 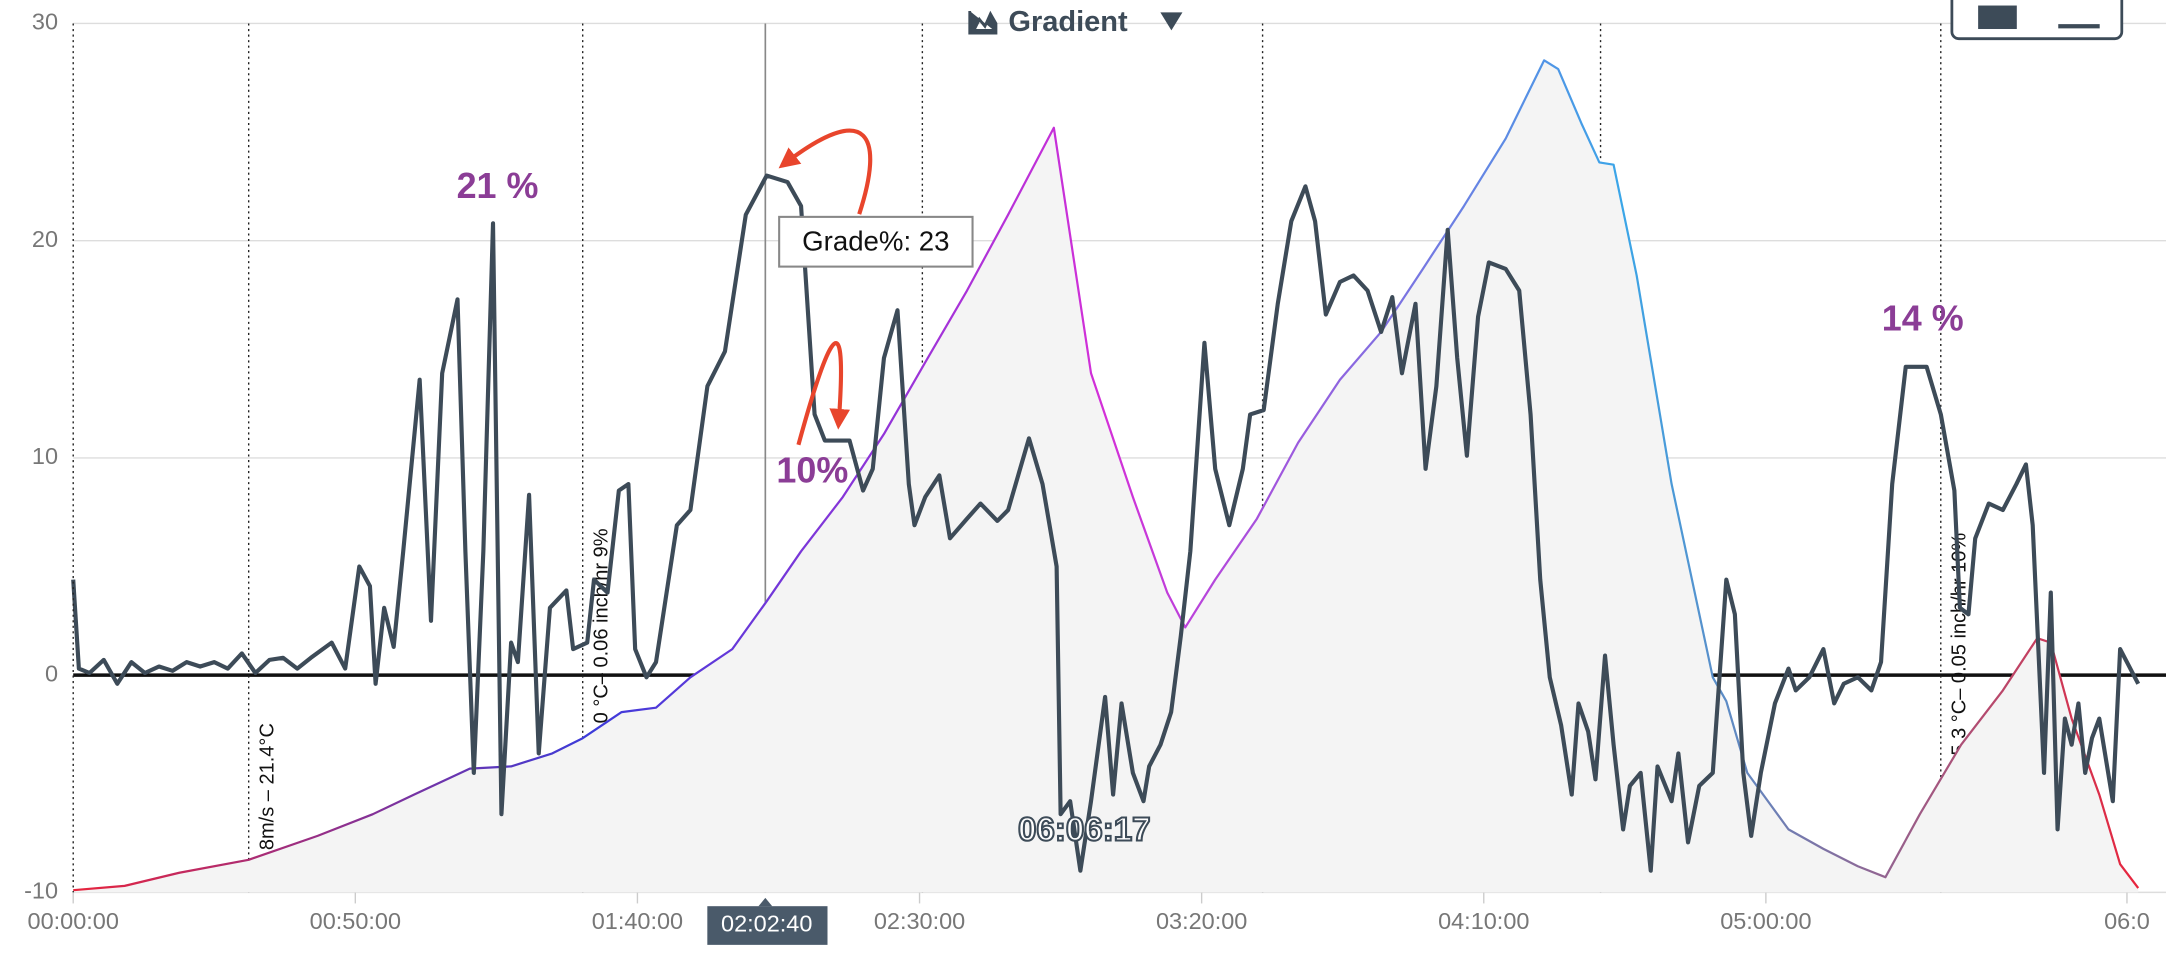 What do you see at coordinates (1483, 921) in the screenshot?
I see `x-tick-label: 04:10:00` at bounding box center [1483, 921].